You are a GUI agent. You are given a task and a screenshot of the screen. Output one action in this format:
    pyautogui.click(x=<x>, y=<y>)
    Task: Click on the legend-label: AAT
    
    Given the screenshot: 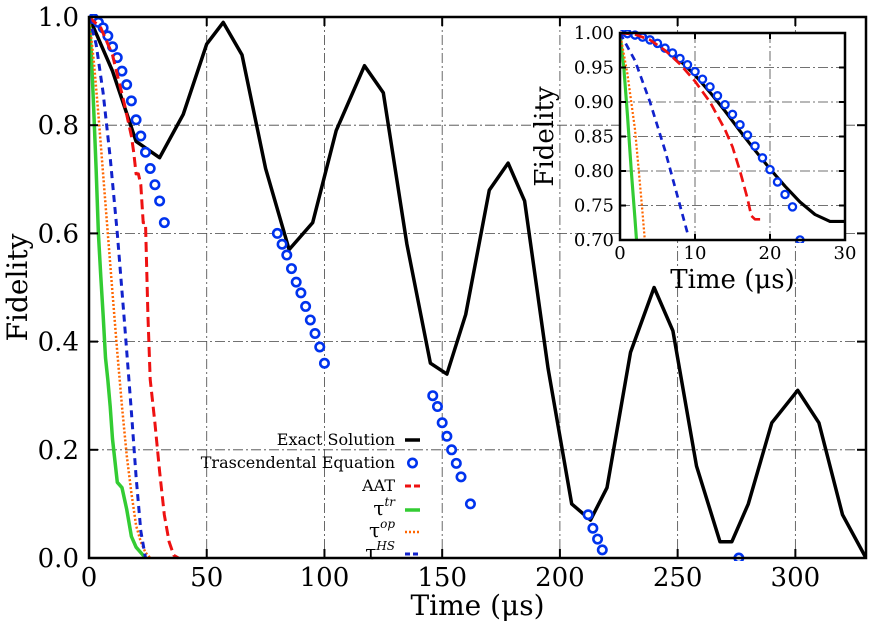 What is the action you would take?
    pyautogui.click(x=378, y=485)
    